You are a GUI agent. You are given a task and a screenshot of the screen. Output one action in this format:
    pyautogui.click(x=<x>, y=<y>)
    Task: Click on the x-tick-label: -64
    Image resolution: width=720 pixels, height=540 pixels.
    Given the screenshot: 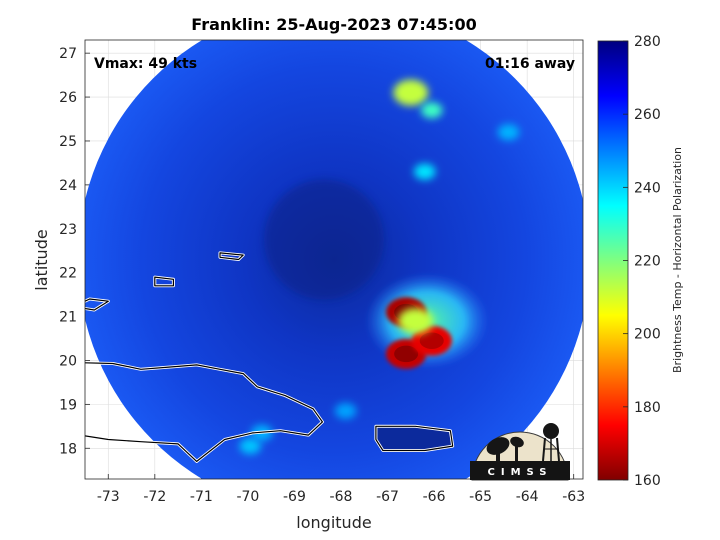 What is the action you would take?
    pyautogui.click(x=527, y=497)
    